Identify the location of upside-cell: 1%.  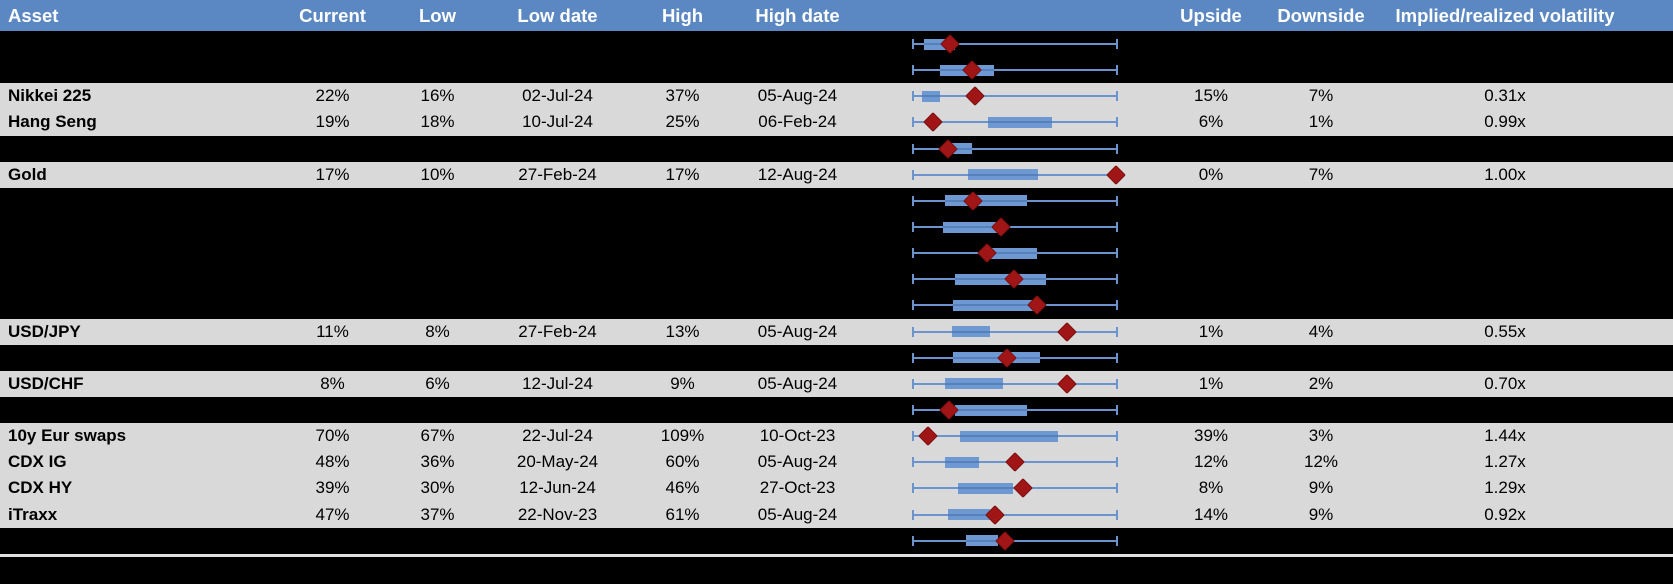
(1211, 383).